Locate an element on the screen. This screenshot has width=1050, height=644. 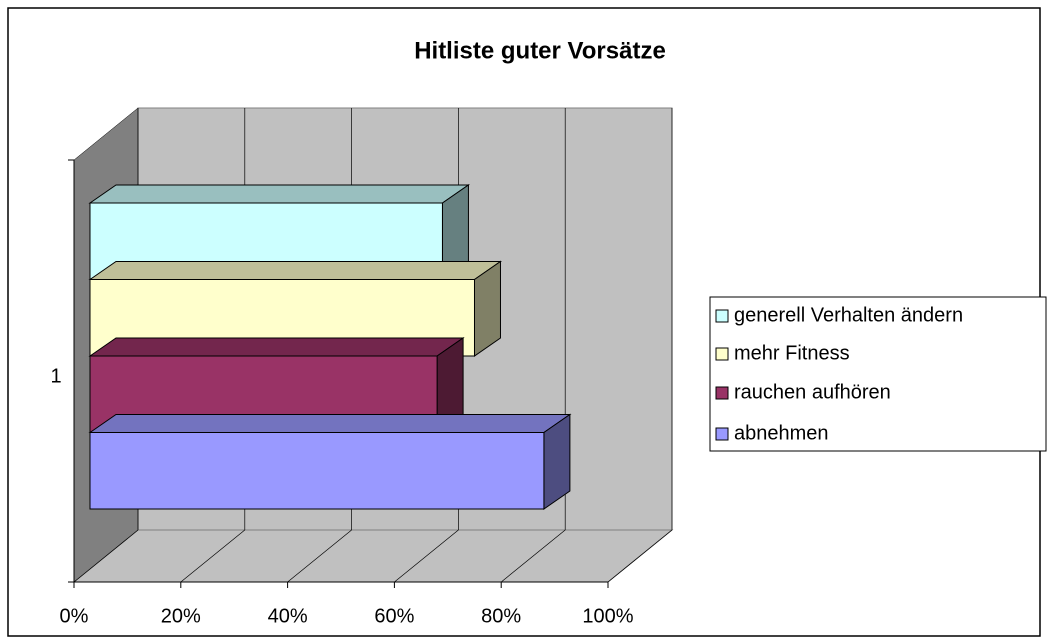
chart-title: Hitliste guter Vorsätze is located at coordinates (540, 50).